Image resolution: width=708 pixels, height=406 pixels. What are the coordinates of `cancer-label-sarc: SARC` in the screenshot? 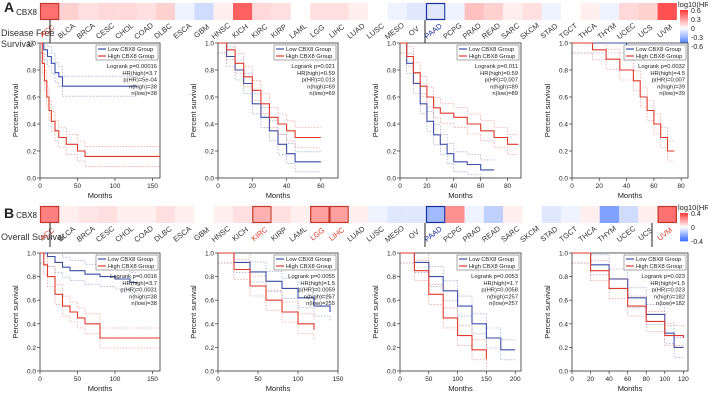 It's located at (510, 234).